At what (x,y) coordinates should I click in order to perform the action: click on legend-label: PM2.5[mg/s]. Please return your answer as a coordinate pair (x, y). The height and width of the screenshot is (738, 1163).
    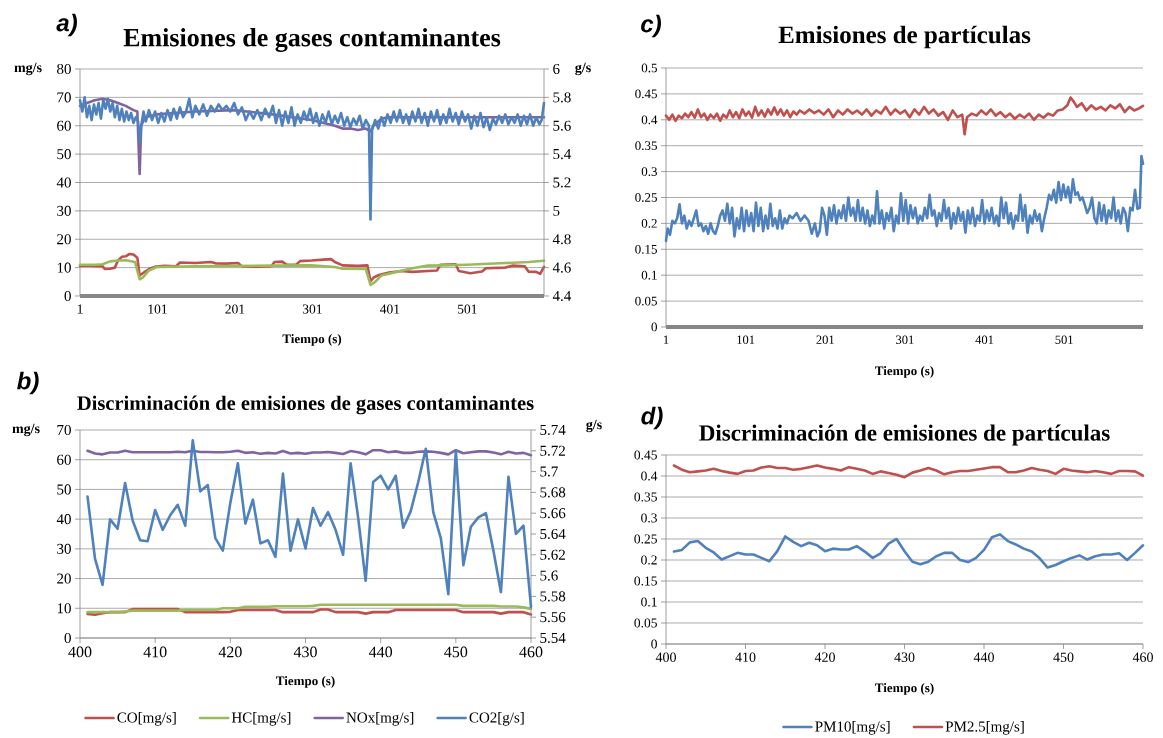
    Looking at the image, I should click on (984, 728).